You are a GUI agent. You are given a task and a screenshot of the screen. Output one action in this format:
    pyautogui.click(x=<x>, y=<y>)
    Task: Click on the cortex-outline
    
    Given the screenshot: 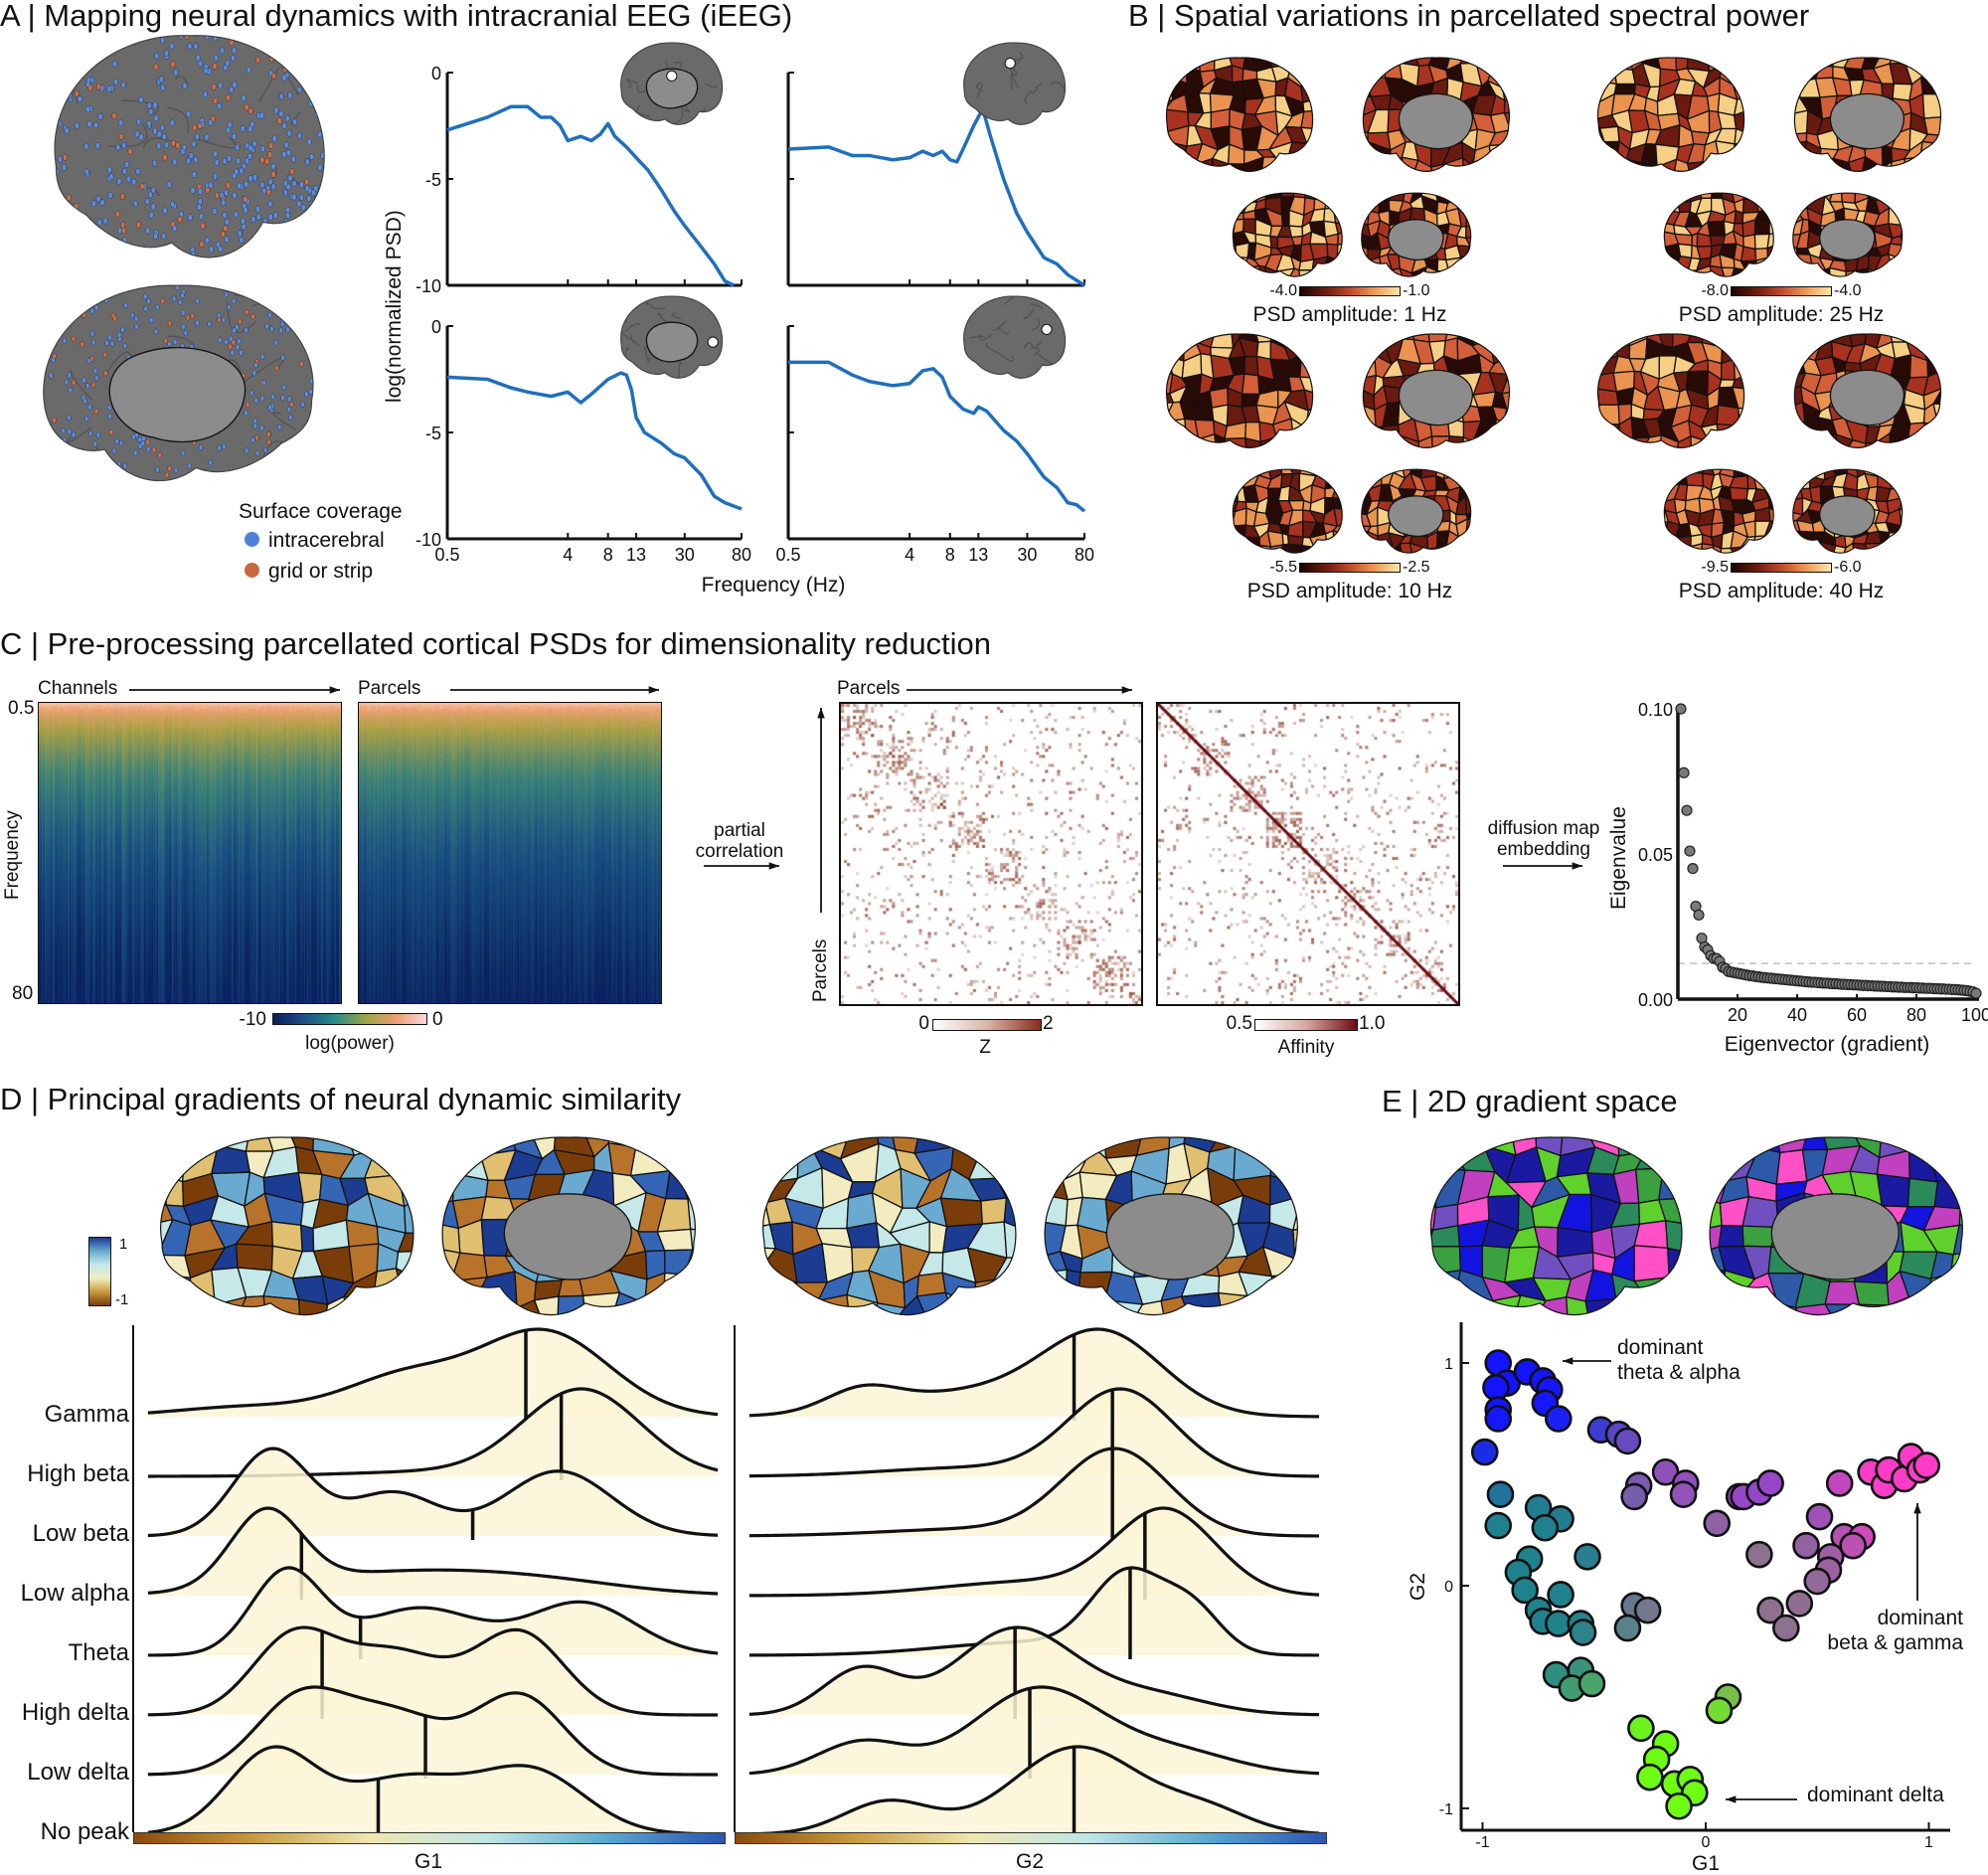 What is the action you would take?
    pyautogui.click(x=672, y=337)
    